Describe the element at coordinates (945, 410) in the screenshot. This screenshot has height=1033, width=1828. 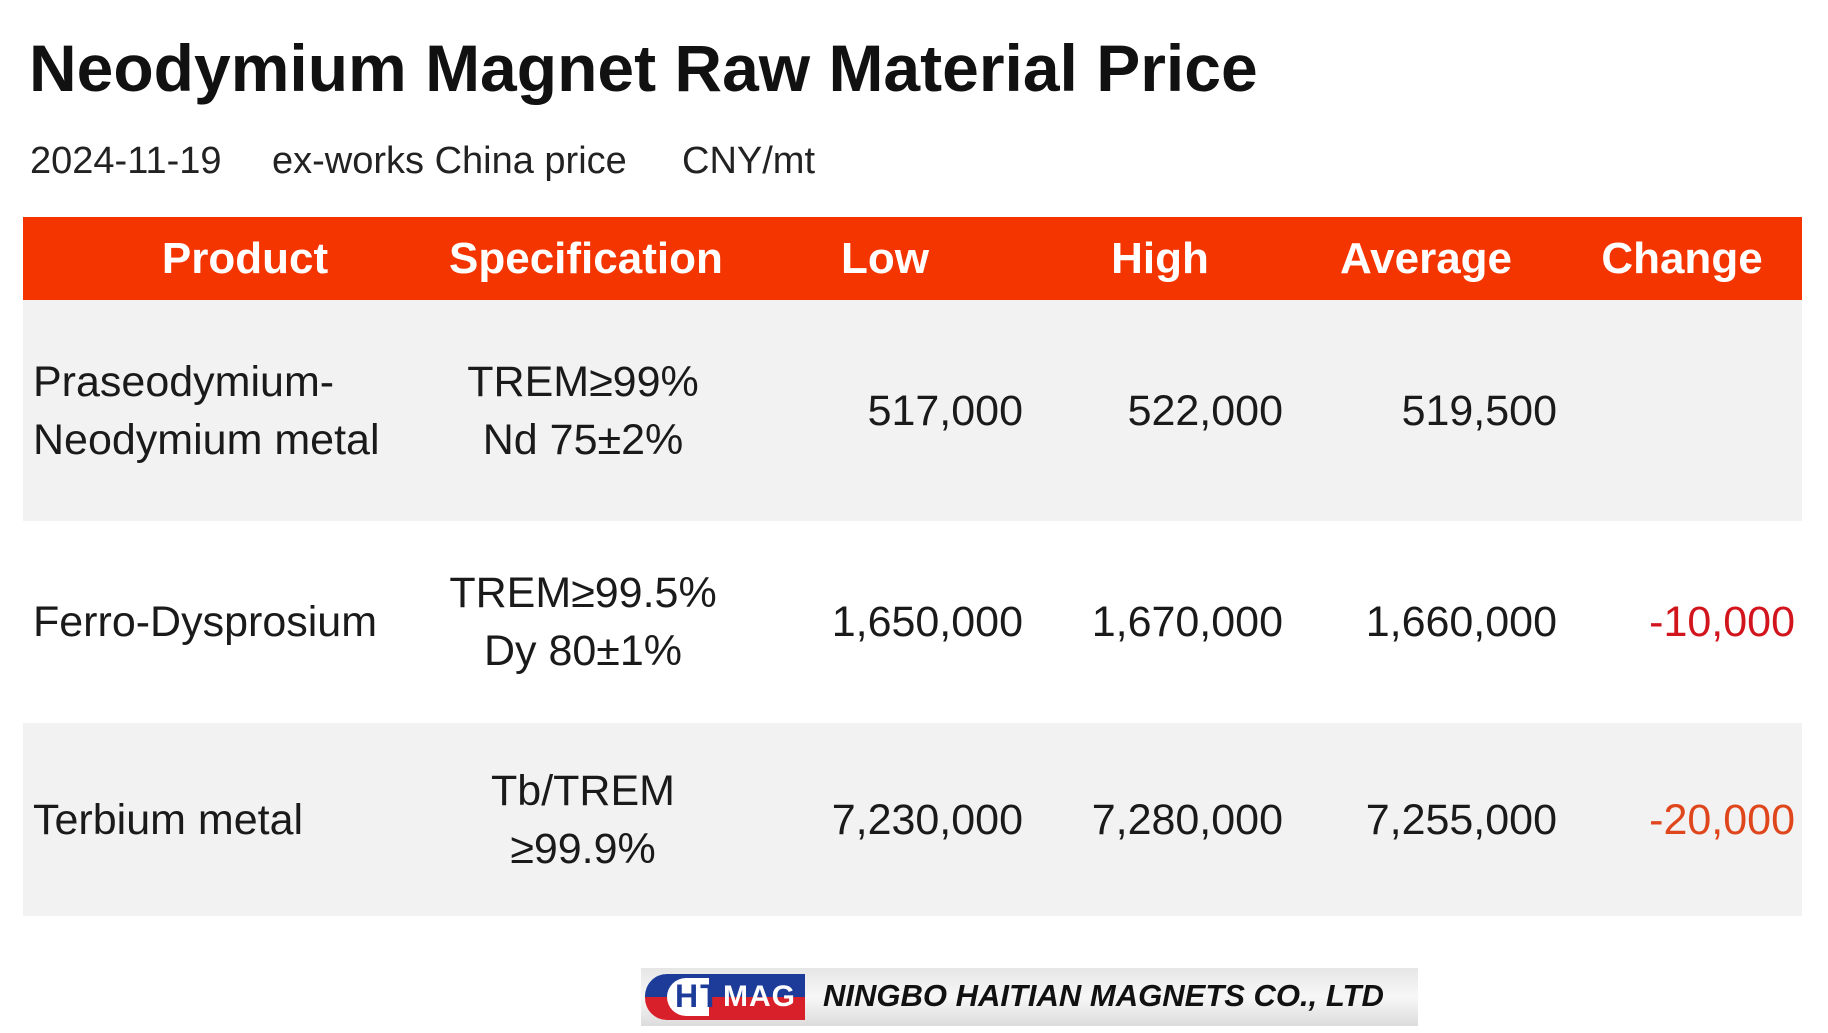
I see `low: 517,000` at that location.